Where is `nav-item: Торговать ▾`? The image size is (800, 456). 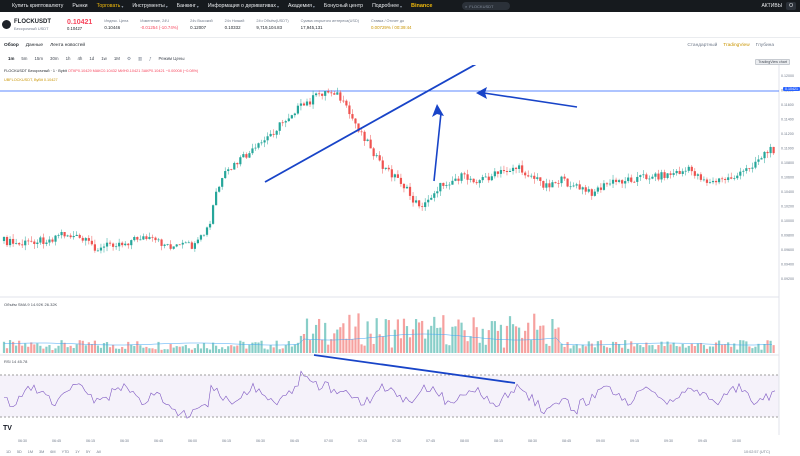 nav-item: Торговать ▾ is located at coordinates (110, 6).